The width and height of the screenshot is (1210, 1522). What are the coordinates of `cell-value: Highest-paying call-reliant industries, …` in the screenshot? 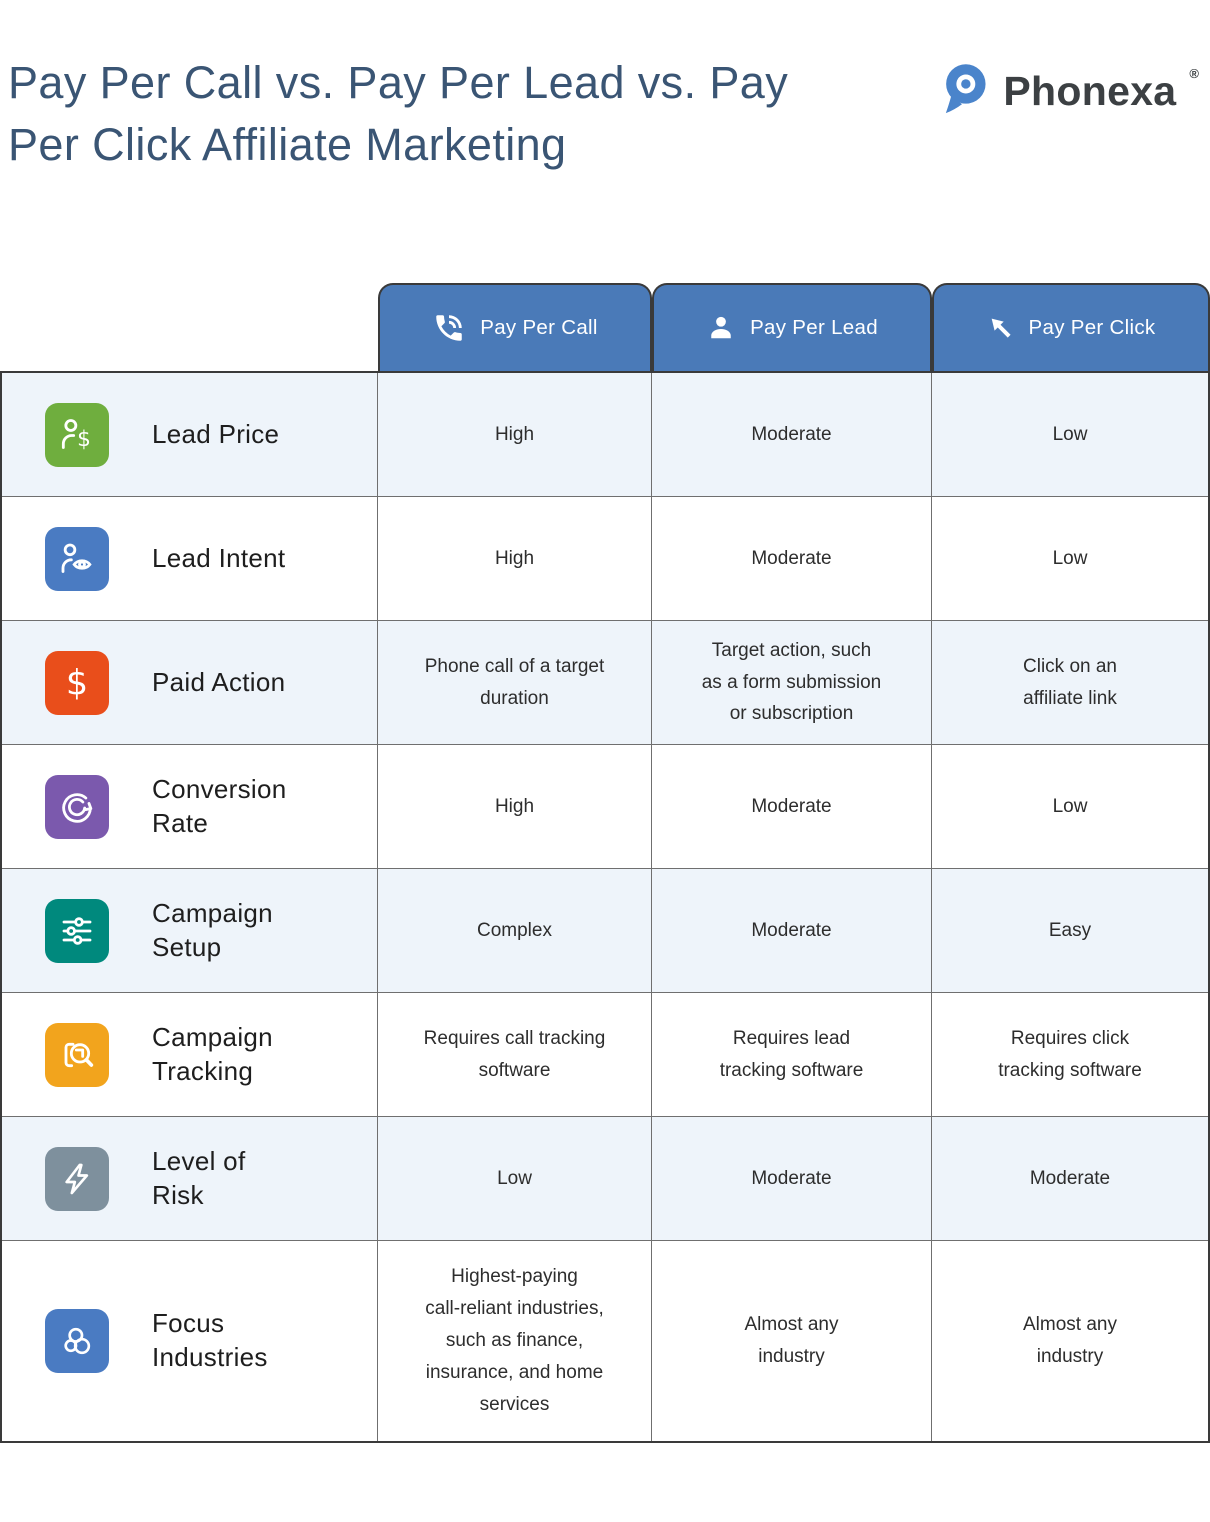 It's located at (514, 1340).